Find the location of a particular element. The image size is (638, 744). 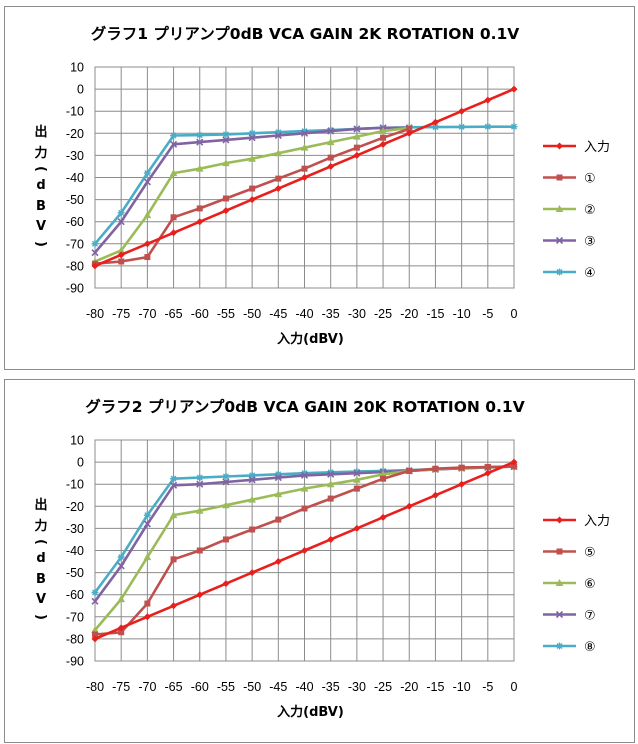

chart-2-x-axis-label: 入力(dBV) is located at coordinates (310, 712).